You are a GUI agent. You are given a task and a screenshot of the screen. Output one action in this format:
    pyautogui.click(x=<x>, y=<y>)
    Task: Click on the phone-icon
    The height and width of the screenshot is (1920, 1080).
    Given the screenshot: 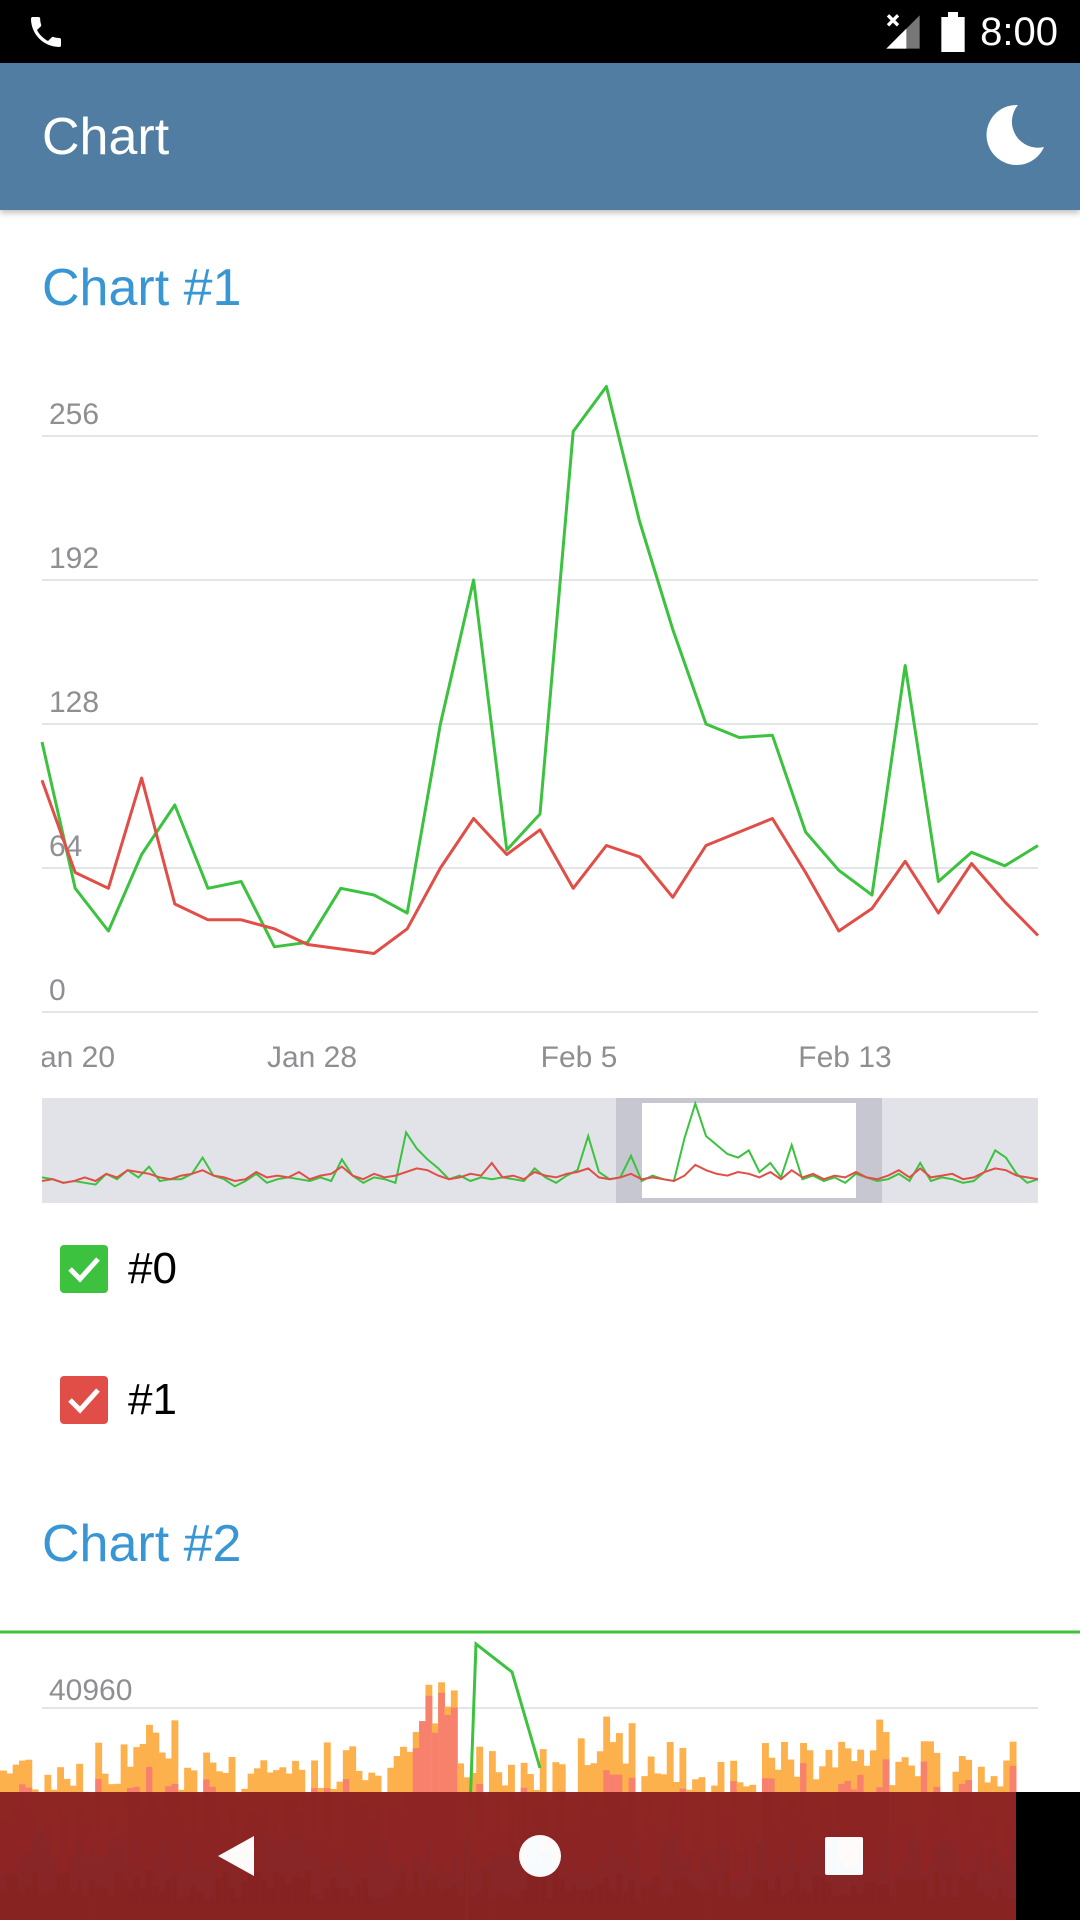 What is the action you would take?
    pyautogui.click(x=46, y=32)
    